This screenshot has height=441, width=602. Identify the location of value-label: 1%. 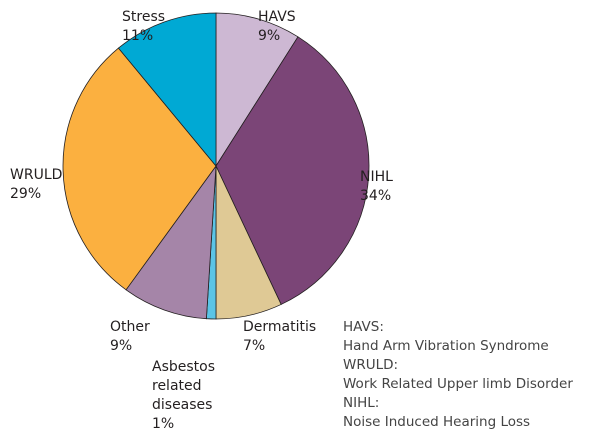
(163, 424).